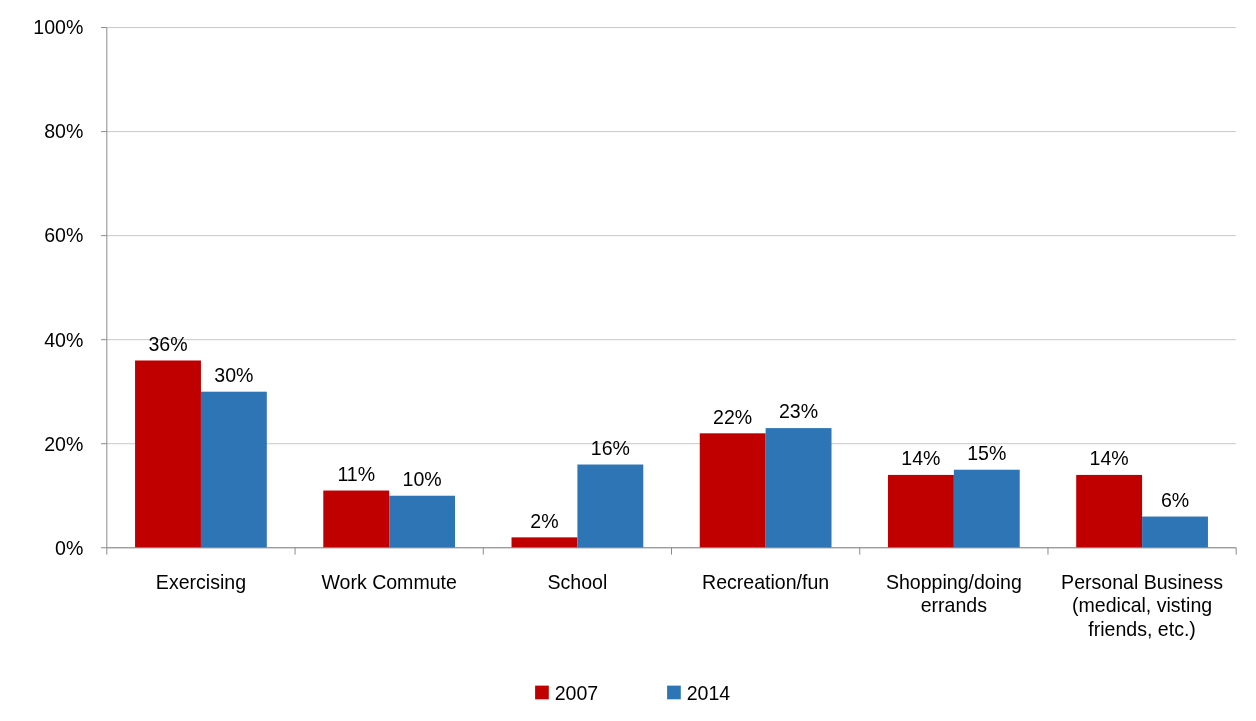  Describe the element at coordinates (576, 693) in the screenshot. I see `legend-label: 2007` at that location.